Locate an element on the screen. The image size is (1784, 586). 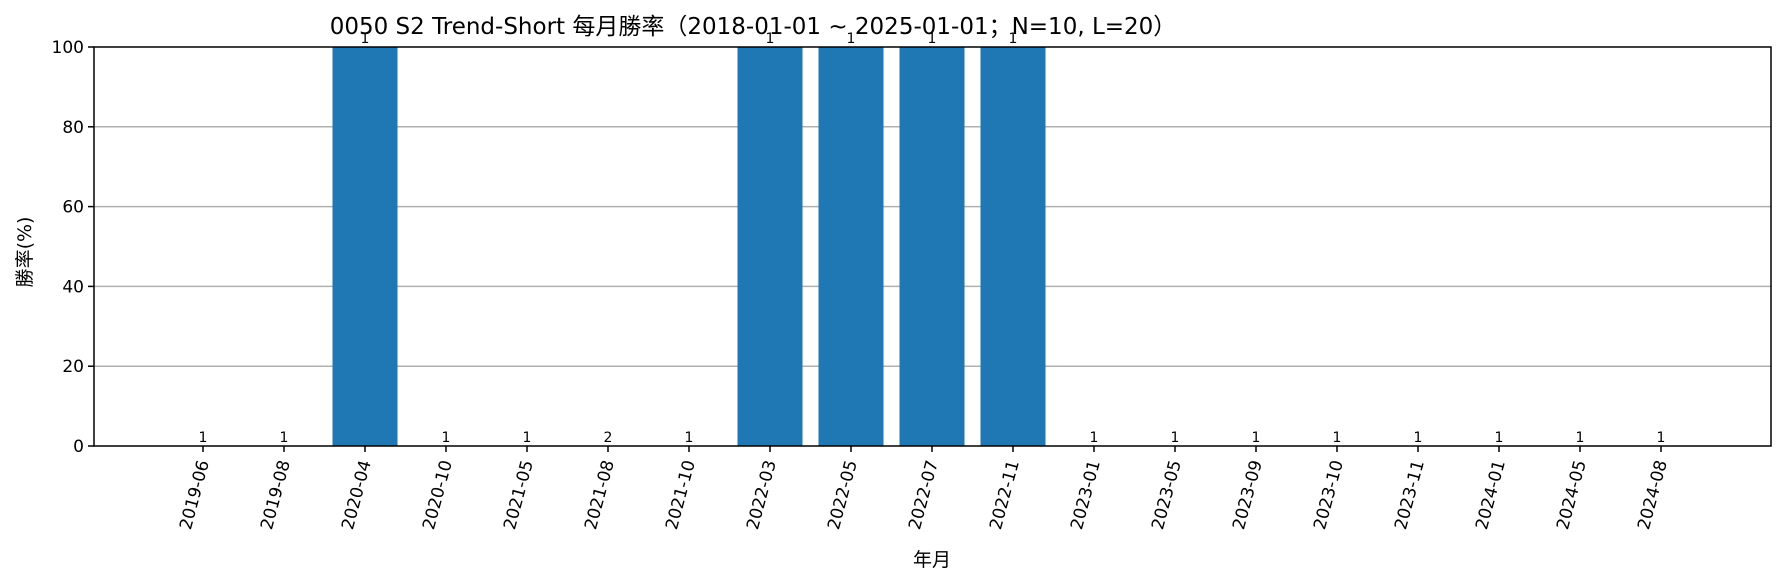
x-tick-label: 2023-05 is located at coordinates (1167, 495).